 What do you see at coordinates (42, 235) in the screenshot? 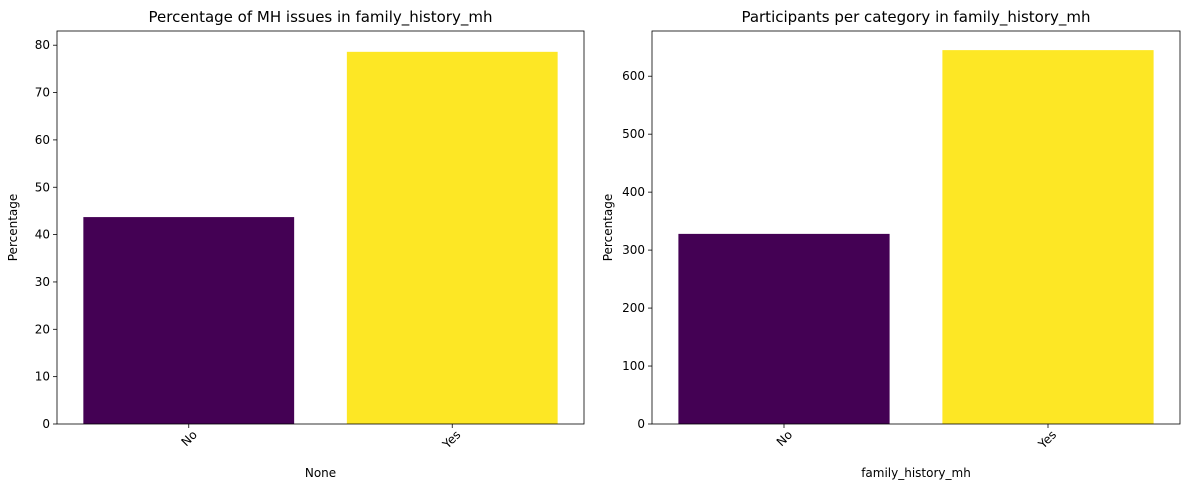
I see `y-tick-label: 40` at bounding box center [42, 235].